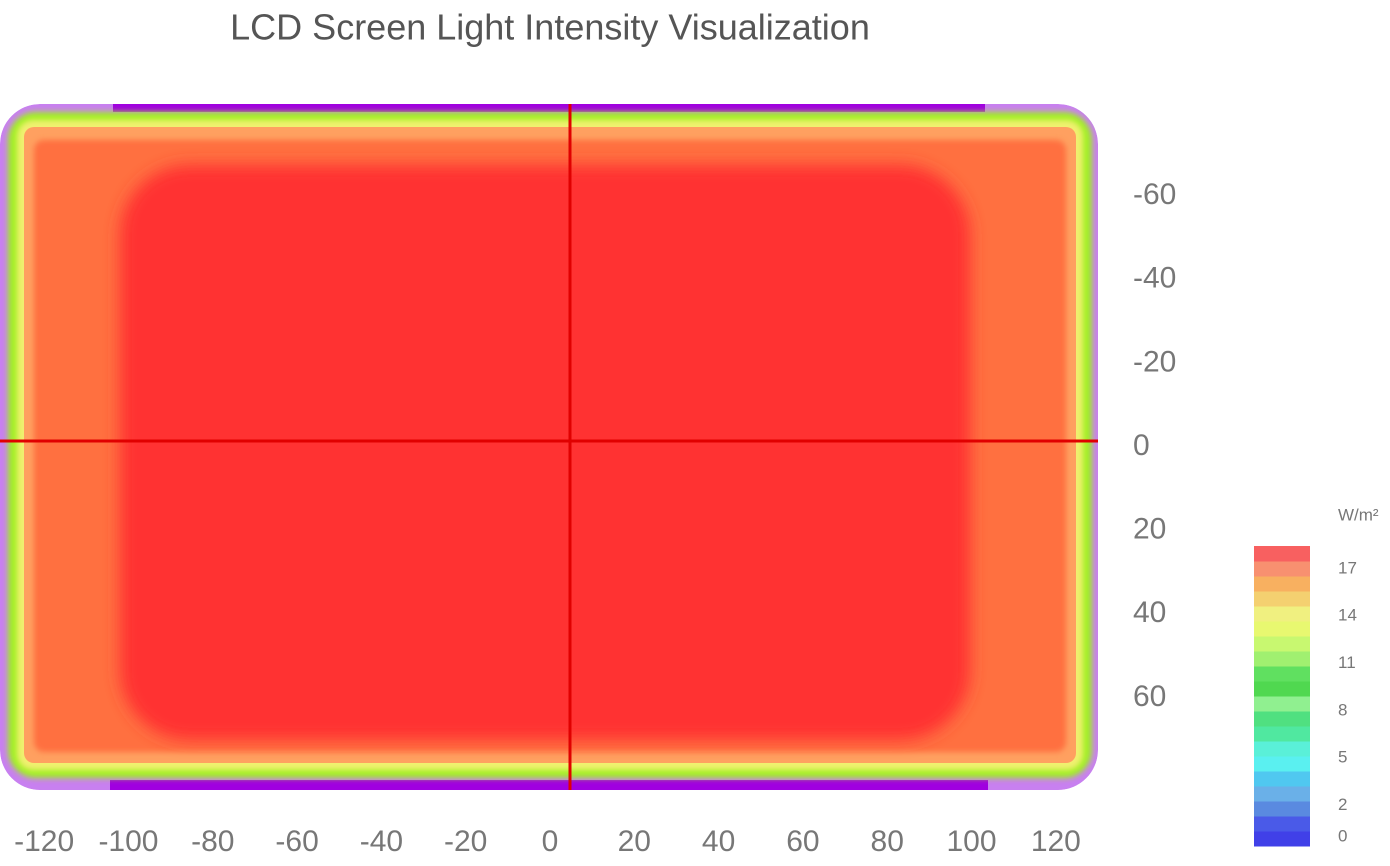 This screenshot has width=1390, height=866. I want to click on x-tick-label: 80, so click(887, 841).